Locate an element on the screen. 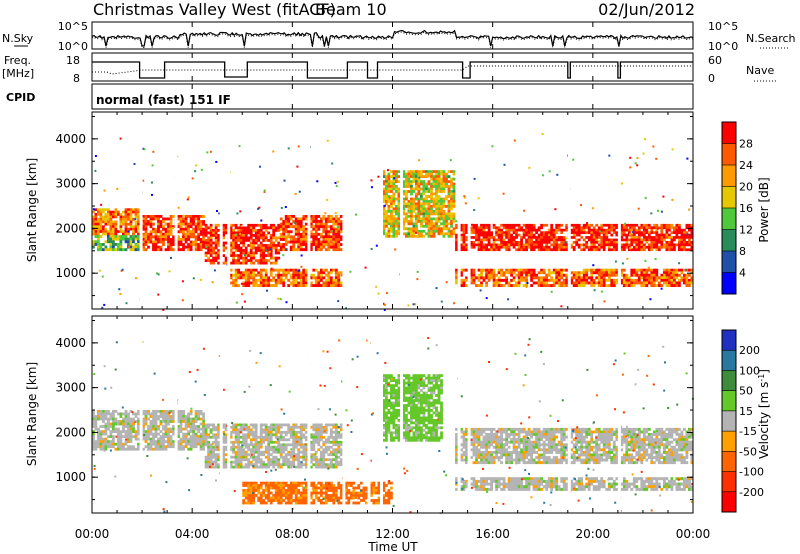 This screenshot has width=800, height=554. noise-right-label: N.Search is located at coordinates (771, 38).